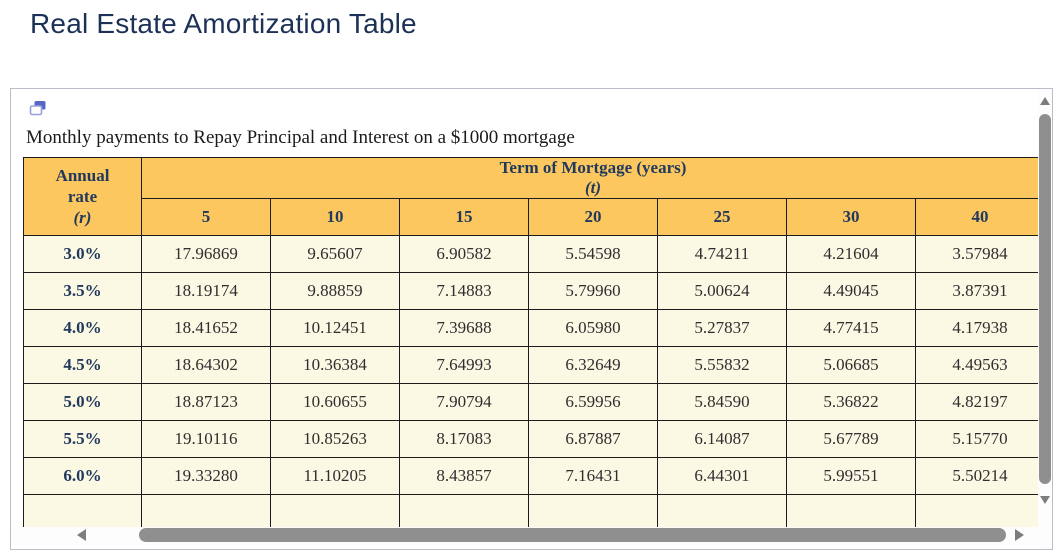  Describe the element at coordinates (81, 535) in the screenshot. I see `scroll-left-icon` at that location.